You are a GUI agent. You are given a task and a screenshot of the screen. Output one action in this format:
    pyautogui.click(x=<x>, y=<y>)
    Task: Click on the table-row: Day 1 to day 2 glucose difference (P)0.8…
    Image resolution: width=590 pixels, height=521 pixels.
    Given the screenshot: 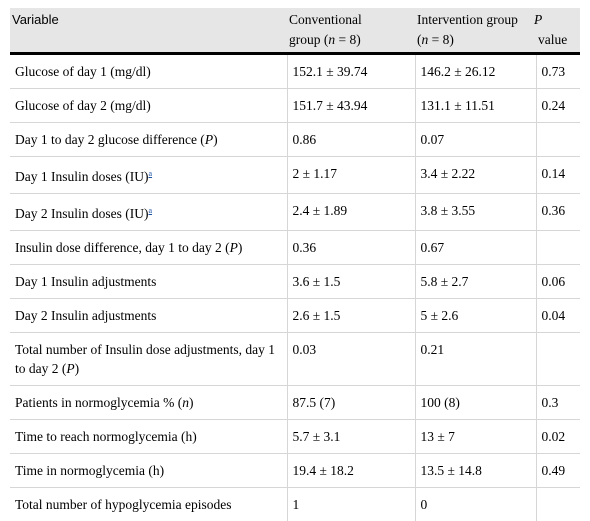 What is the action you would take?
    pyautogui.click(x=295, y=140)
    